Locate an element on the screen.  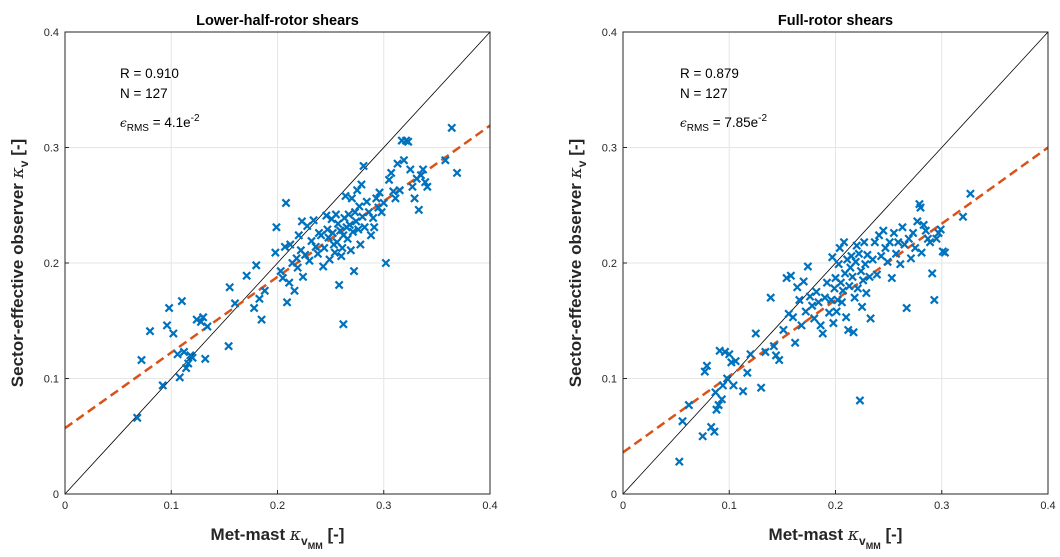
x-tick-label: 0.3 is located at coordinates (941, 506).